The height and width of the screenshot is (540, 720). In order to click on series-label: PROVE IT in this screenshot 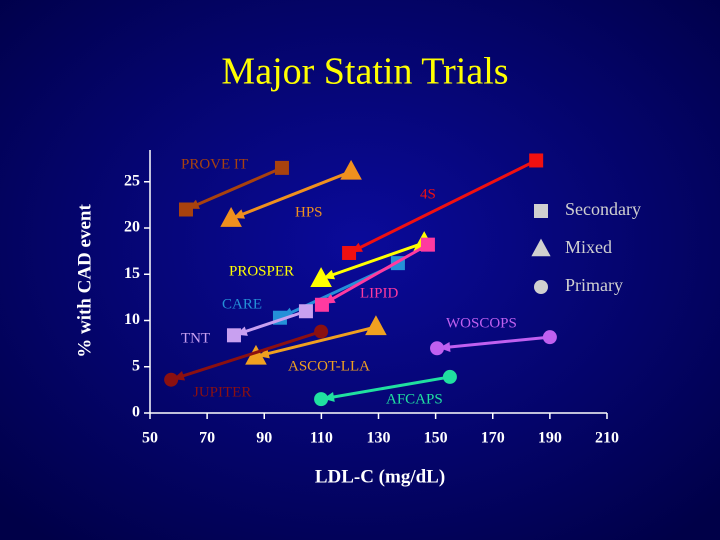, I will do `click(214, 164)`.